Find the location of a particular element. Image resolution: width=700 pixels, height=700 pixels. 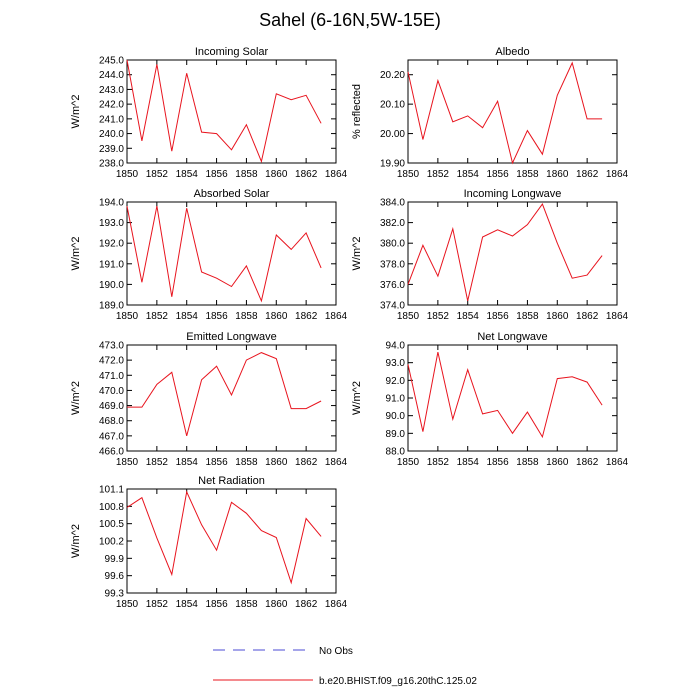

panel-5-ytick-label: 466.0 is located at coordinates (111, 452).